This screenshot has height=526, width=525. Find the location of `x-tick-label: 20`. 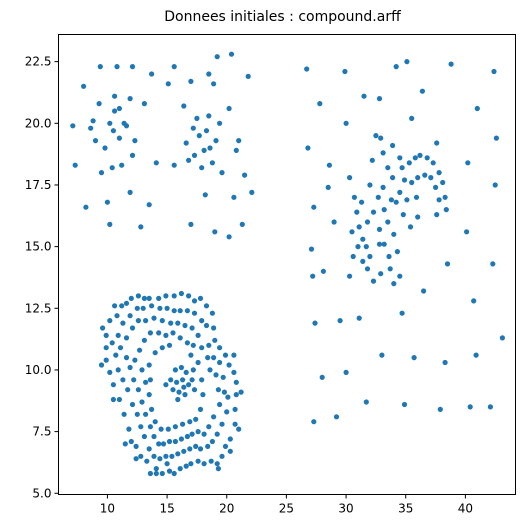

x-tick-label: 20 is located at coordinates (226, 509).